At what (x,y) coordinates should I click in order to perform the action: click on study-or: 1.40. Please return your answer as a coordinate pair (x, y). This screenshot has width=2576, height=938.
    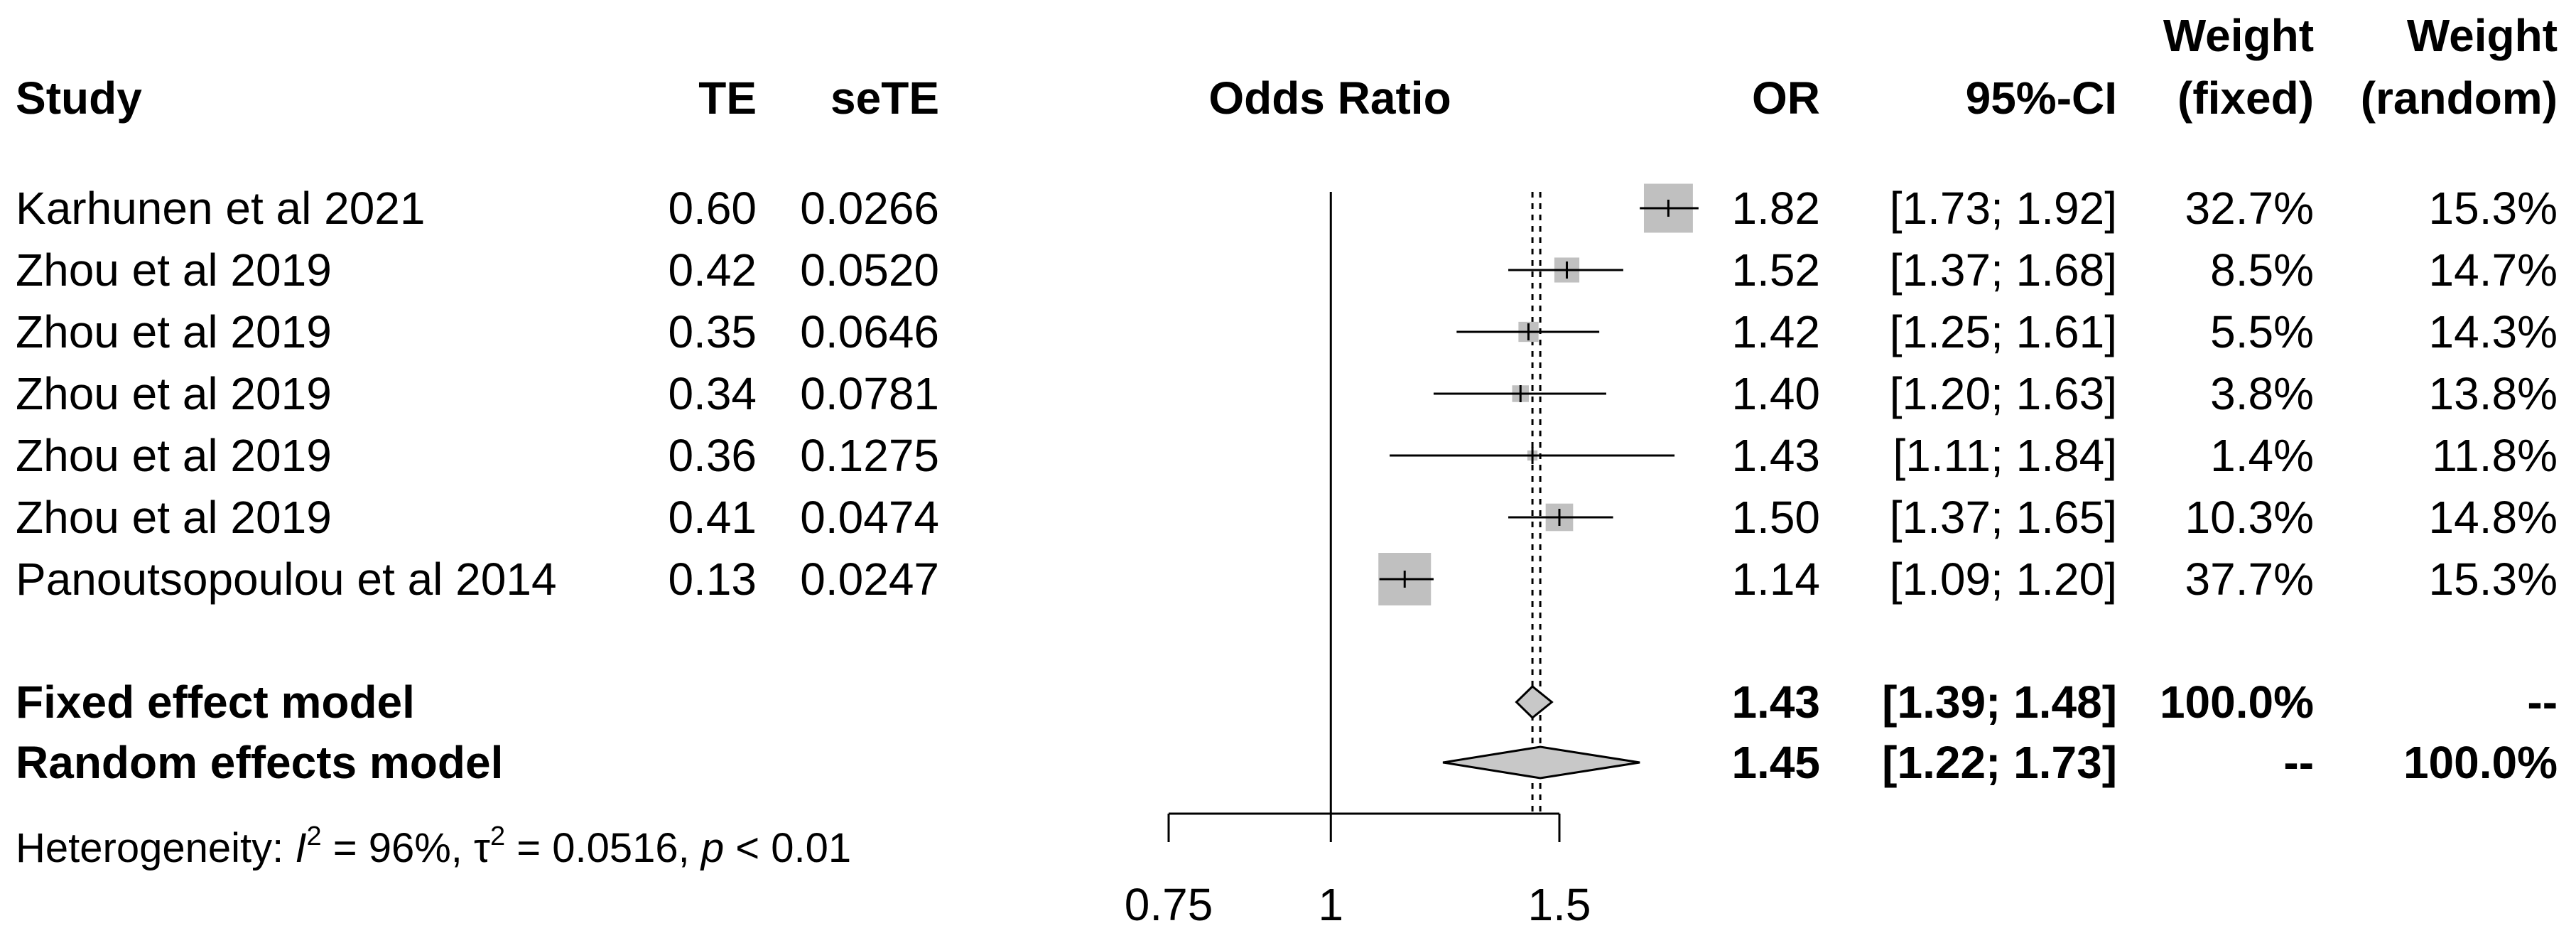
    Looking at the image, I should click on (1775, 393).